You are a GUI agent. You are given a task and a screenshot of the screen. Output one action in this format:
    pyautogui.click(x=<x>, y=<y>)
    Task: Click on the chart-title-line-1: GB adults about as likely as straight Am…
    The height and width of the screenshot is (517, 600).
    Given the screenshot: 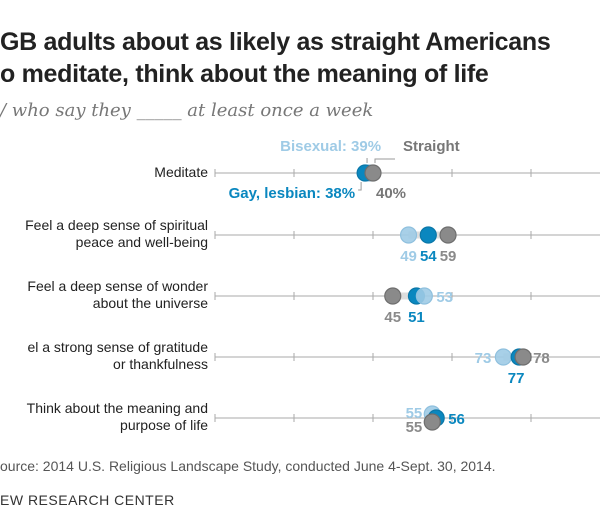 What is the action you would take?
    pyautogui.click(x=275, y=42)
    